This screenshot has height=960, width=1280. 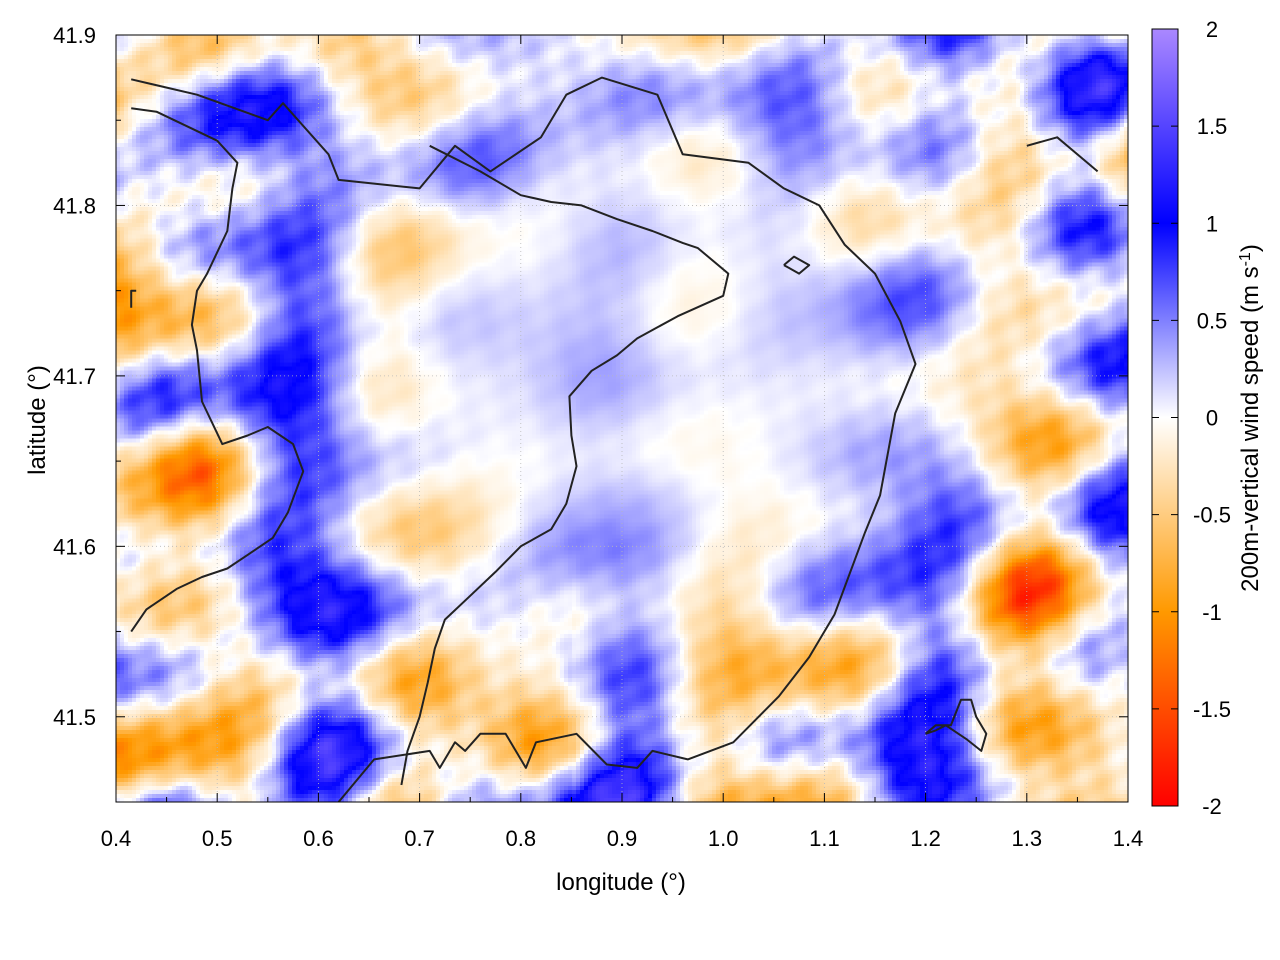 I want to click on colorbar-tick-label: -1.5, so click(x=1212, y=709).